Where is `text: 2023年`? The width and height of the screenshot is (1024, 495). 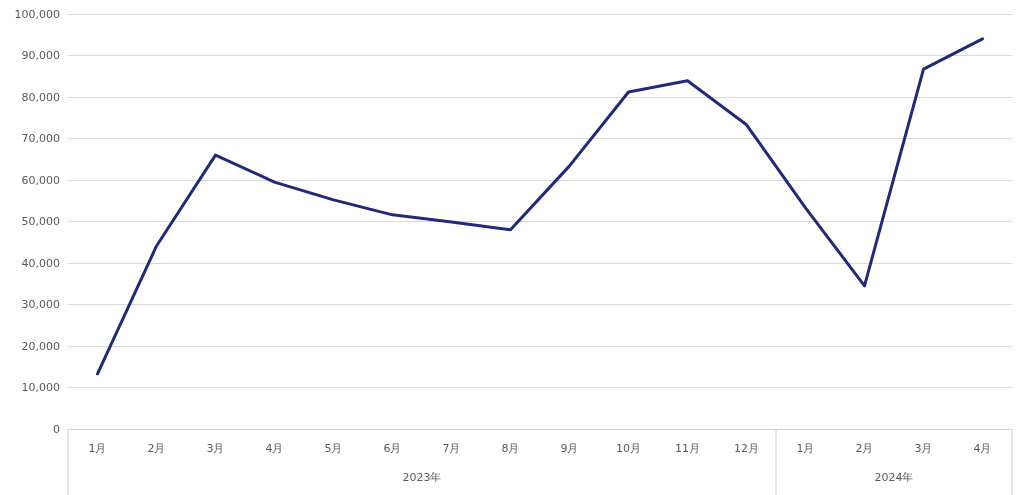
text: 2023年 is located at coordinates (422, 477).